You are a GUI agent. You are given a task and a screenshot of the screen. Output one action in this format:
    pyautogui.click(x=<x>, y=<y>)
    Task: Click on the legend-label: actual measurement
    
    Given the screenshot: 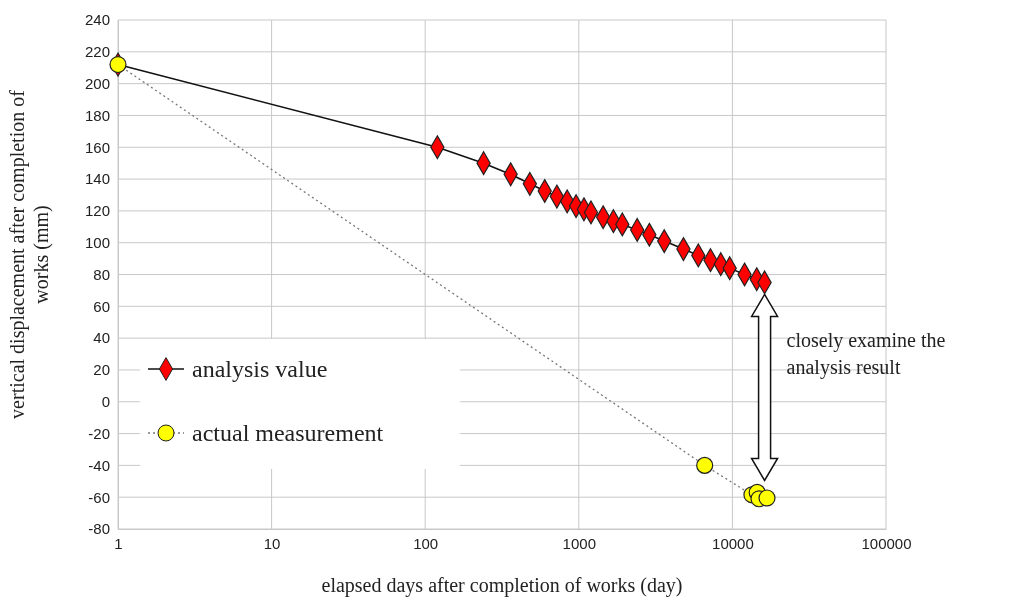 What is the action you would take?
    pyautogui.click(x=288, y=433)
    